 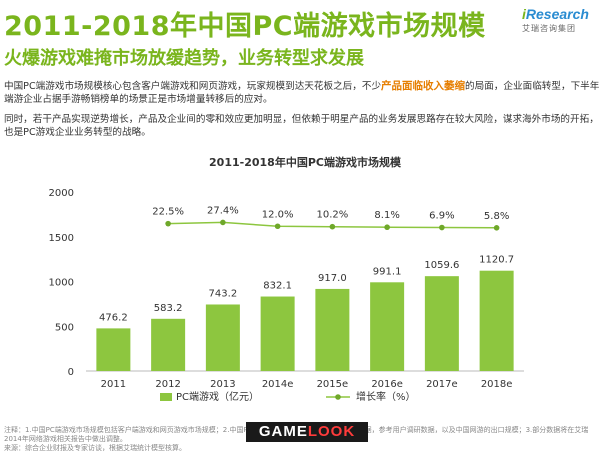 I want to click on bar-data-label: 1120.7, so click(x=496, y=260).